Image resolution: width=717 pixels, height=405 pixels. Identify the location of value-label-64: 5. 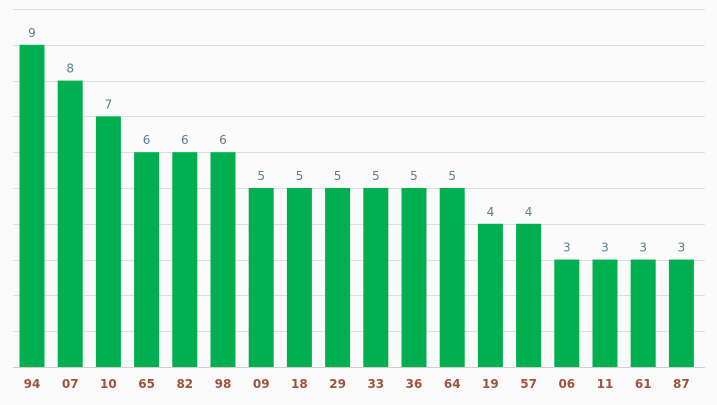
(452, 176).